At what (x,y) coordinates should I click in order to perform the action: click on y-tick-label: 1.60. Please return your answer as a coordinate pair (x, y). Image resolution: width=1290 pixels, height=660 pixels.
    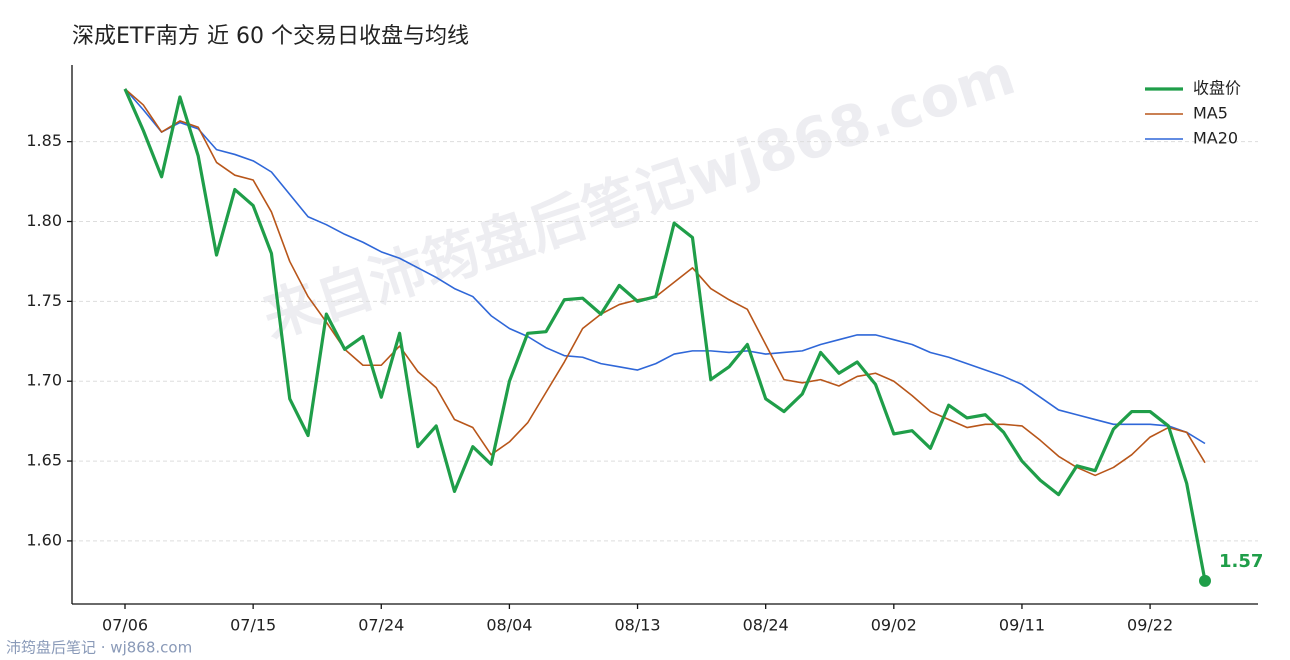
    Looking at the image, I should click on (44, 539).